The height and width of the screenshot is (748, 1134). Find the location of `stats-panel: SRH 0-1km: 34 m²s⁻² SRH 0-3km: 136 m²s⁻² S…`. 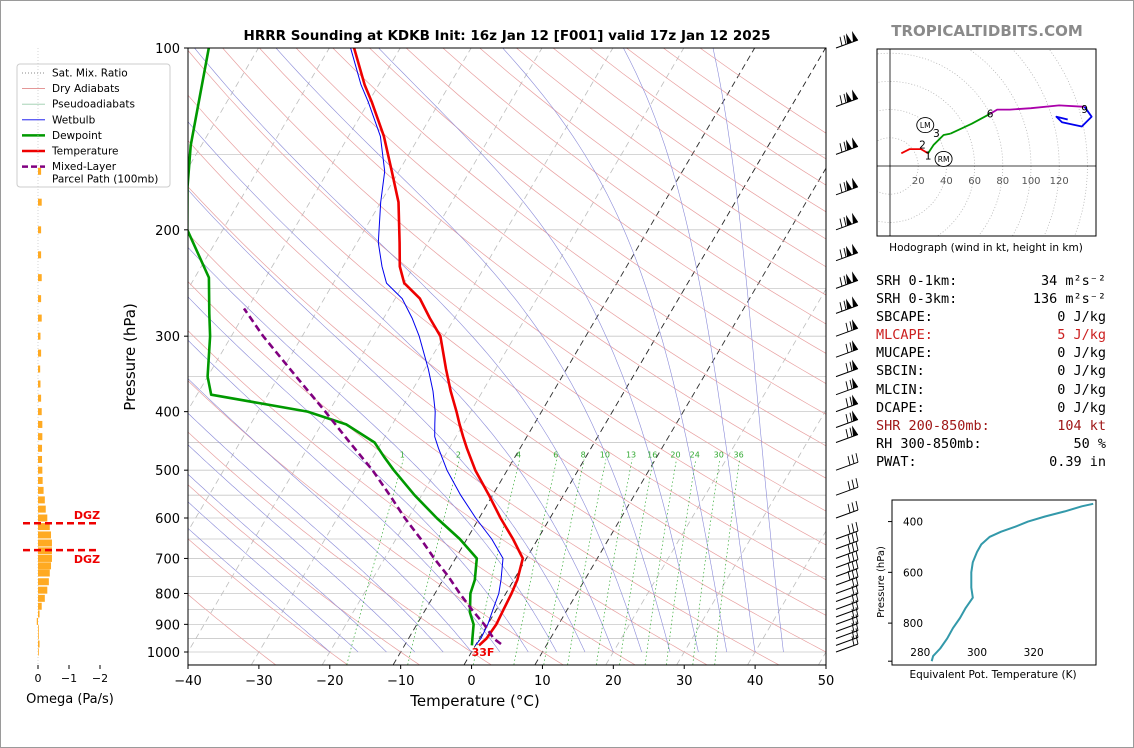

stats-panel: SRH 0-1km: 34 m²s⁻² SRH 0-3km: 136 m²s⁻² S… is located at coordinates (991, 371).